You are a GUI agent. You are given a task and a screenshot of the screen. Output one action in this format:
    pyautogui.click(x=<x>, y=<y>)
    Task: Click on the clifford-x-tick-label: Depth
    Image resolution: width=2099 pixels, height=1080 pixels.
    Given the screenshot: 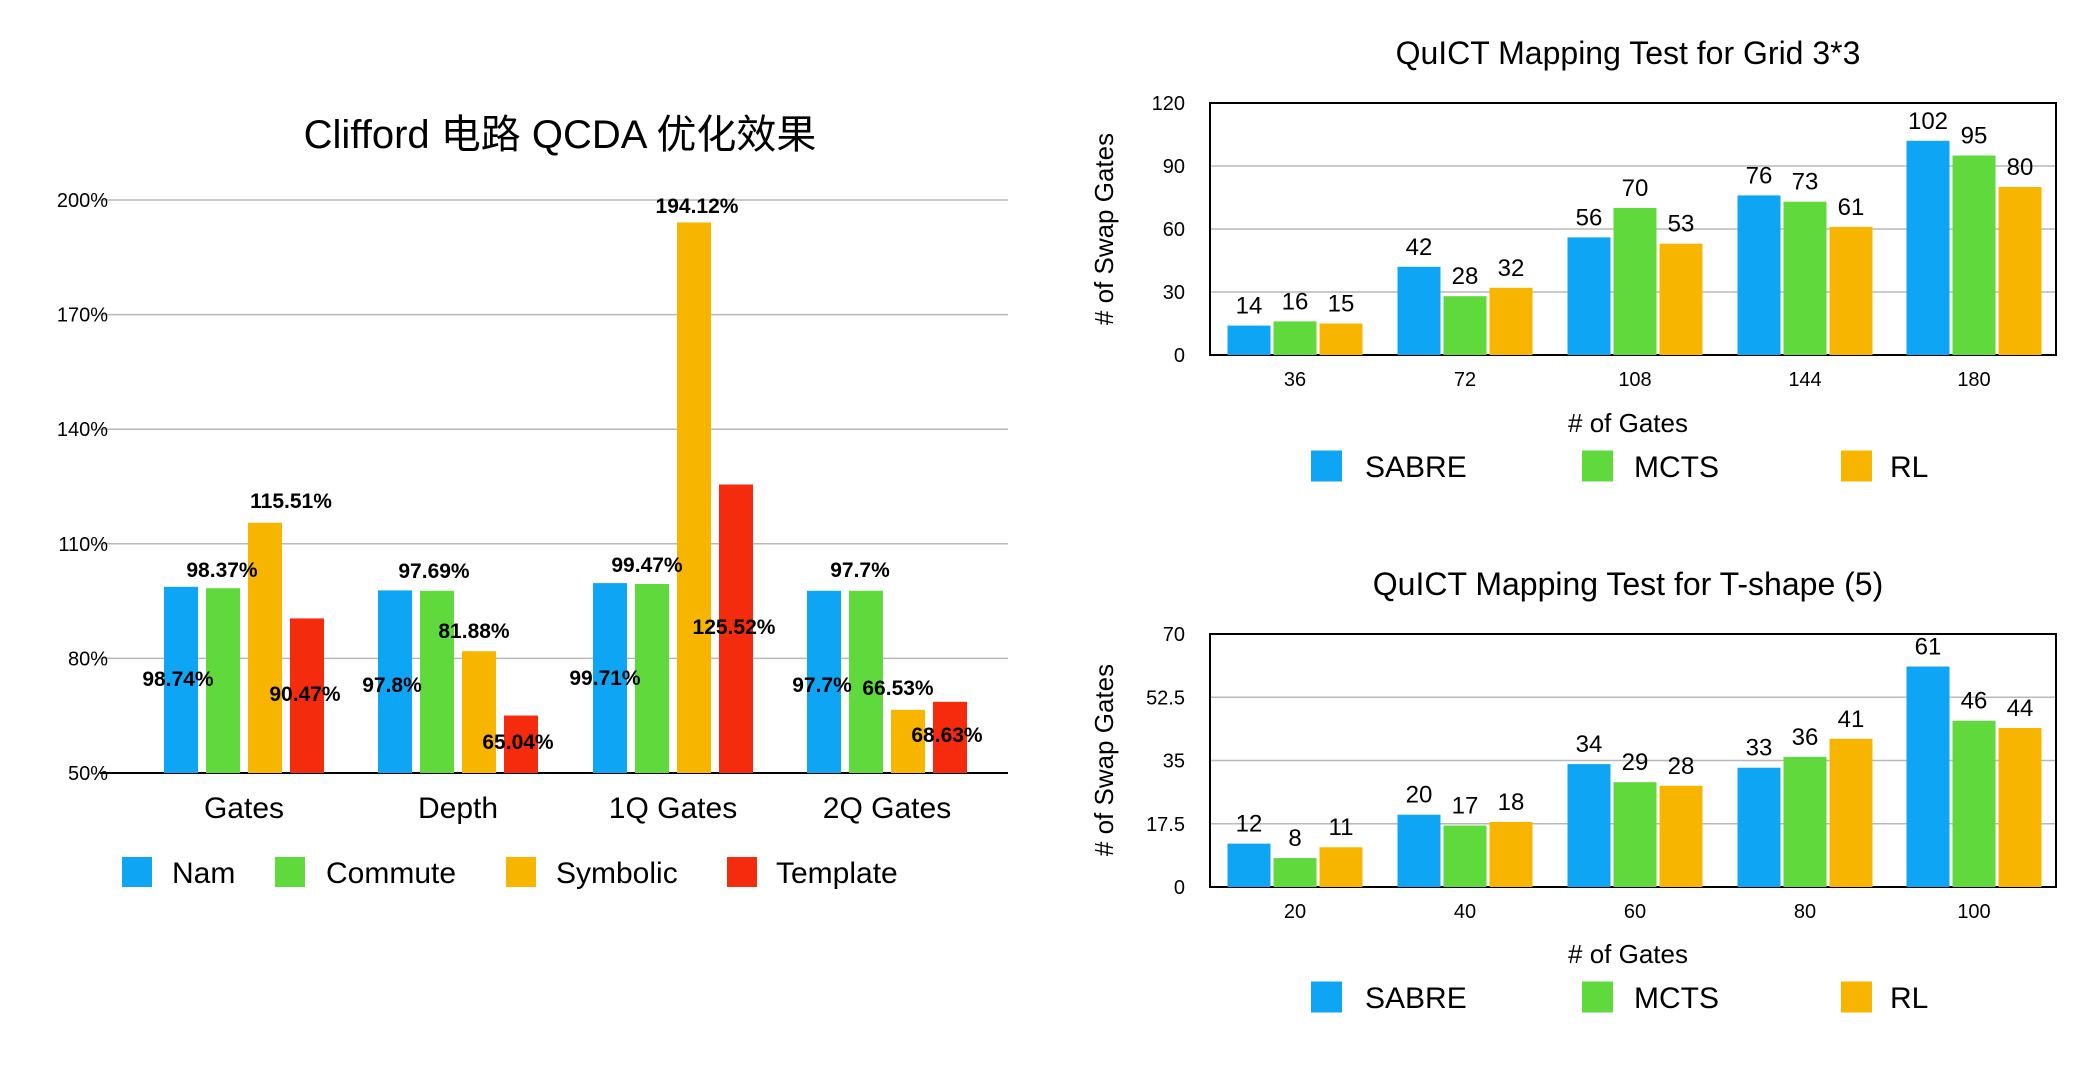 What is the action you would take?
    pyautogui.click(x=458, y=808)
    